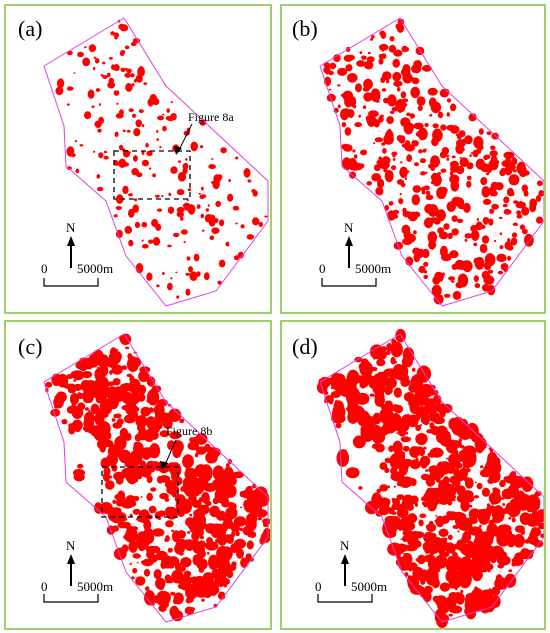  What do you see at coordinates (345, 545) in the screenshot?
I see `north-label: N` at bounding box center [345, 545].